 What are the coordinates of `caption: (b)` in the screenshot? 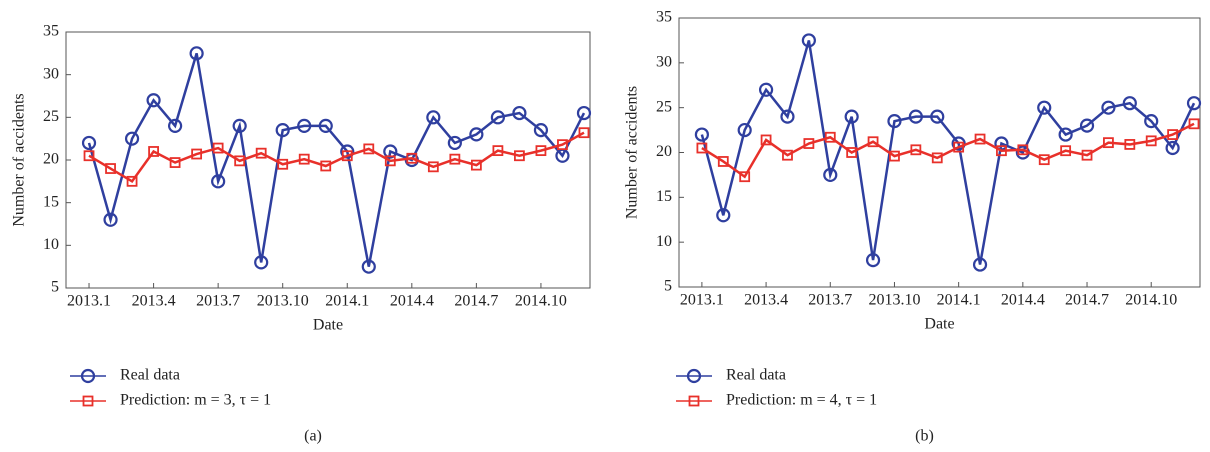 It's located at (924, 436).